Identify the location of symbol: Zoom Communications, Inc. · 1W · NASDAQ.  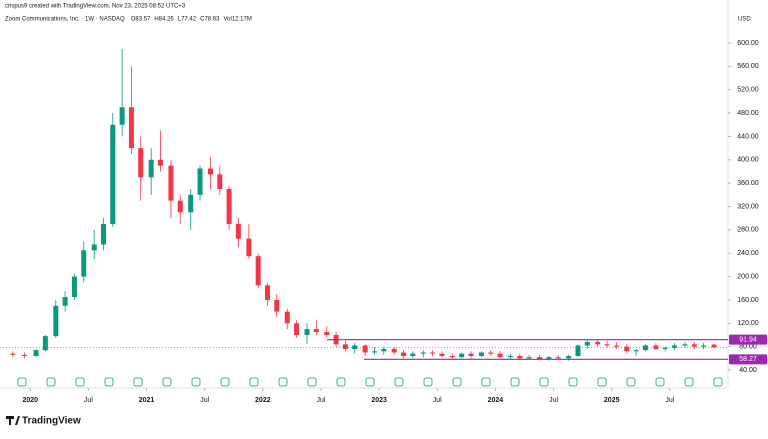
(65, 20).